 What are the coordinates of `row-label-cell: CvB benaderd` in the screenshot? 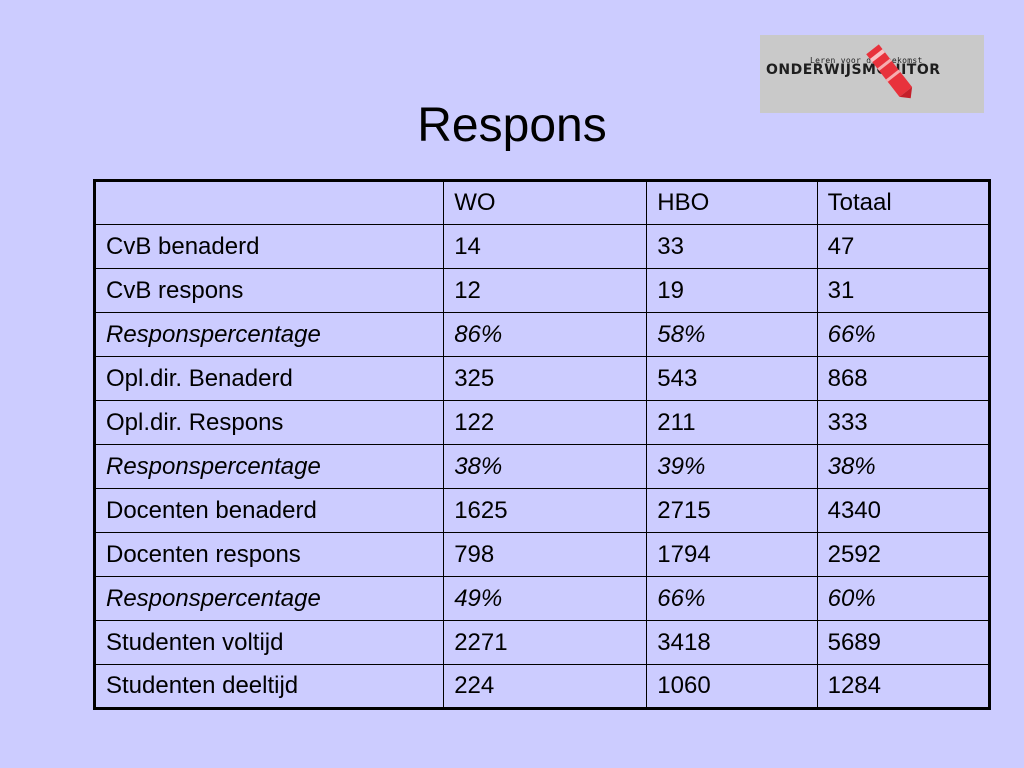 It's located at (269, 246).